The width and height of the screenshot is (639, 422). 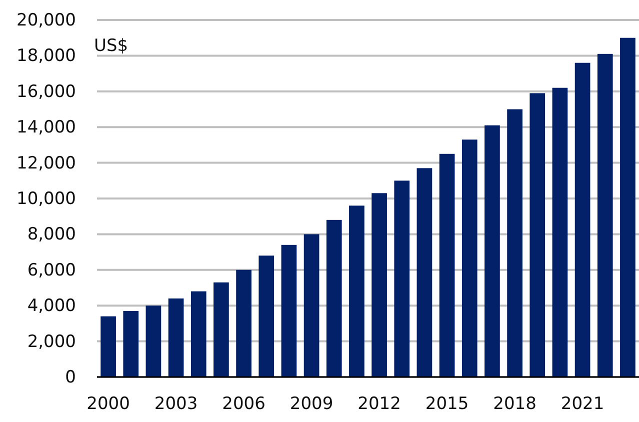 What do you see at coordinates (46, 20) in the screenshot?
I see `y-tick-label: 20,000` at bounding box center [46, 20].